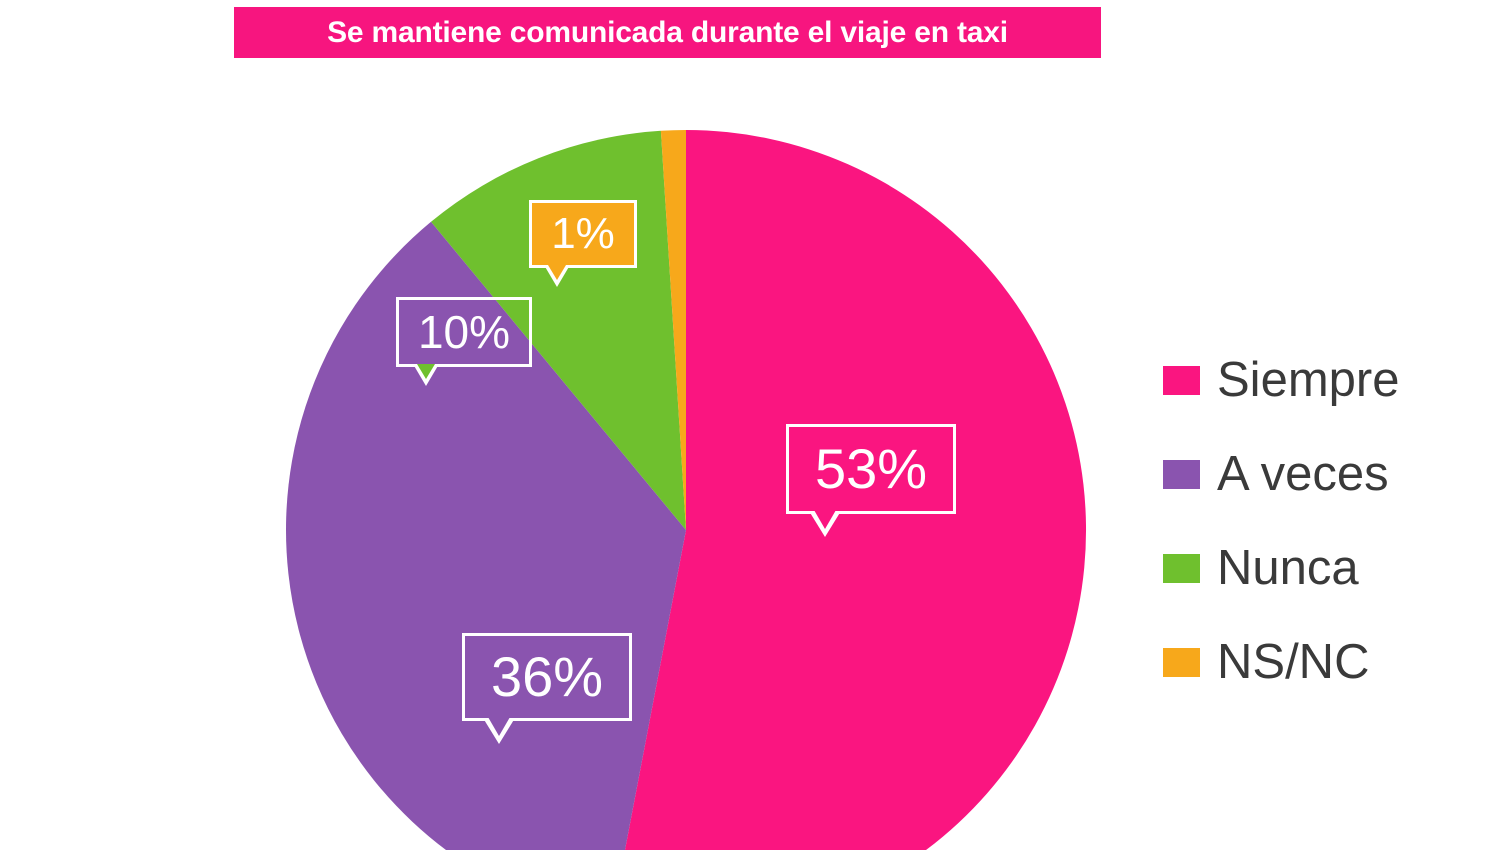 This screenshot has width=1500, height=850. I want to click on slice-label-siempre-value: 53%, so click(871, 468).